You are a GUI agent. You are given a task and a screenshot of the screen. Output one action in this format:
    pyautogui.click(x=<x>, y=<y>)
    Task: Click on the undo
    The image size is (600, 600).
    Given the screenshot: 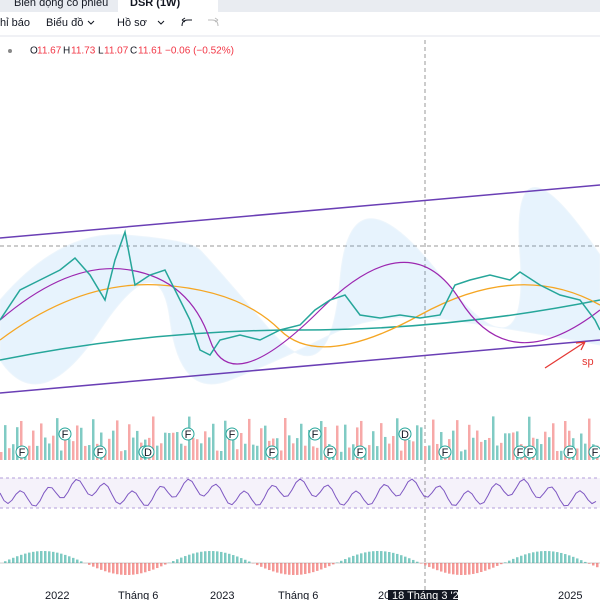 What is the action you would take?
    pyautogui.click(x=186, y=22)
    